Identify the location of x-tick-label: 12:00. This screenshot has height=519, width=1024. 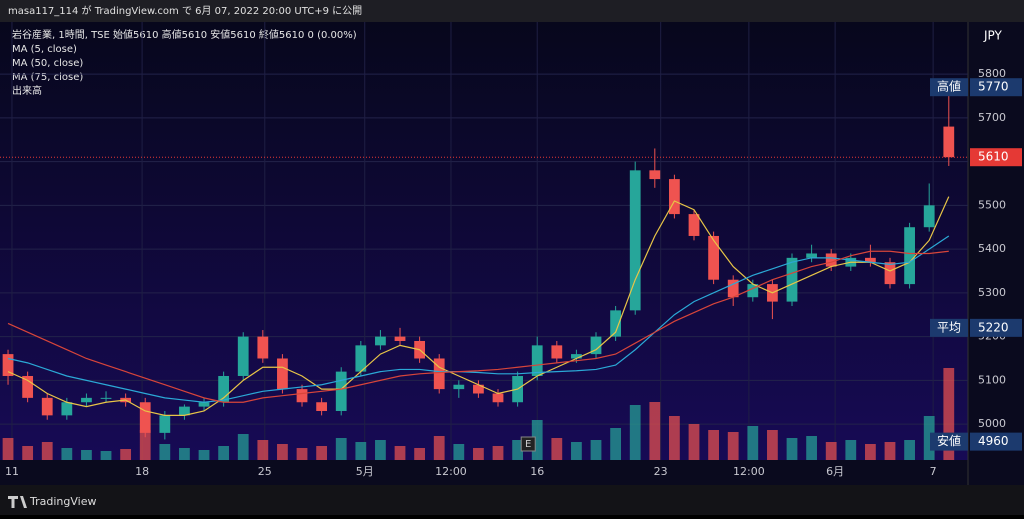
(451, 471).